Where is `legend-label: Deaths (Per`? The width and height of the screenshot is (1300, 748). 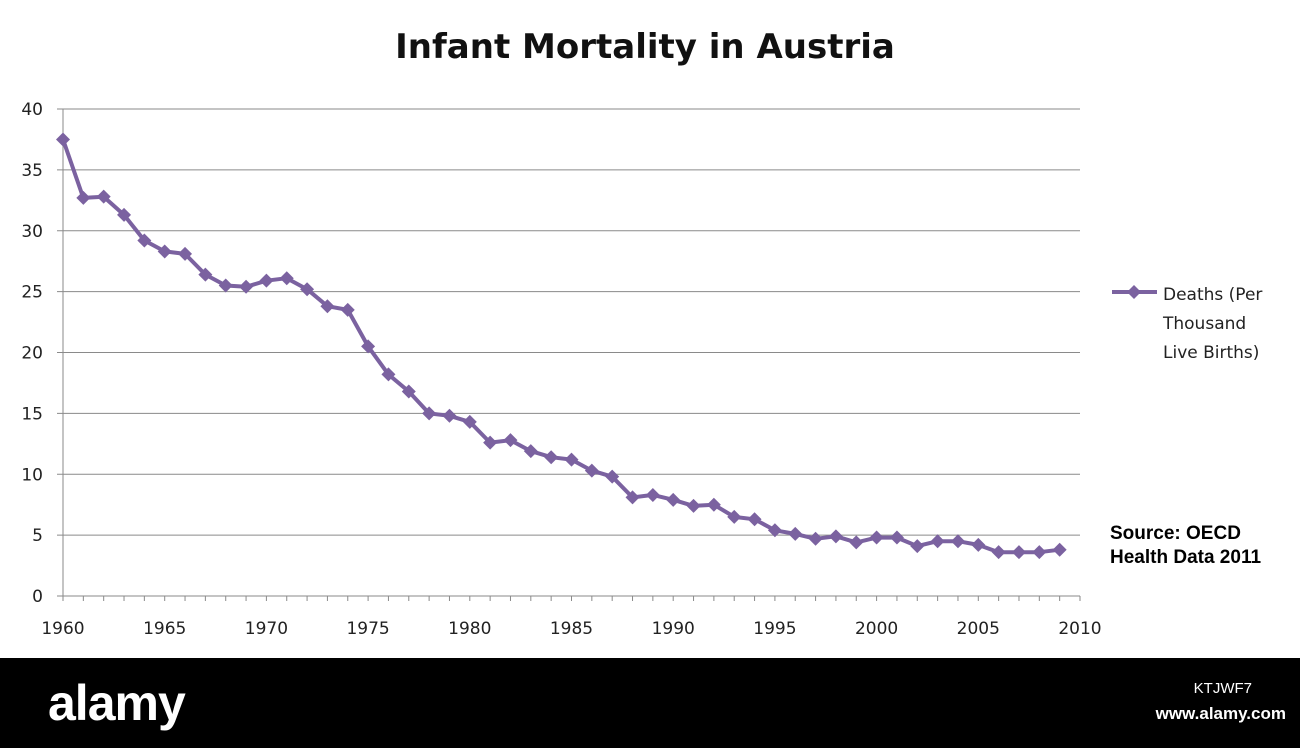
legend-label: Deaths (Per is located at coordinates (1212, 295).